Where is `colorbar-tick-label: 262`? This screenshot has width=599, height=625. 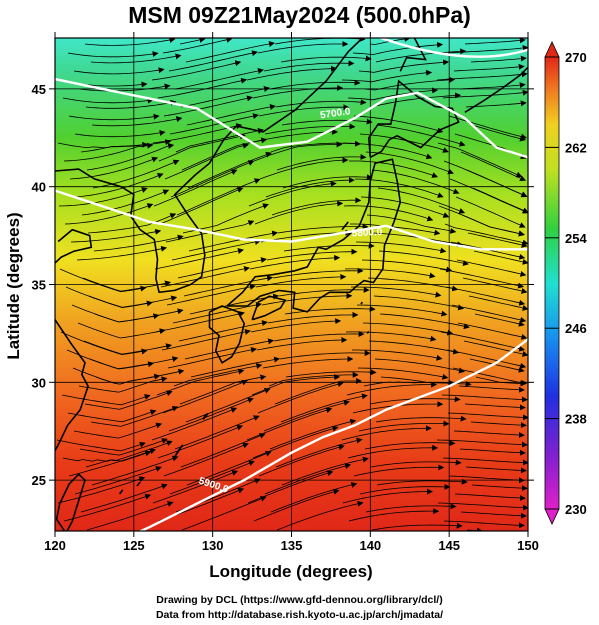
colorbar-tick-label: 262 is located at coordinates (576, 147).